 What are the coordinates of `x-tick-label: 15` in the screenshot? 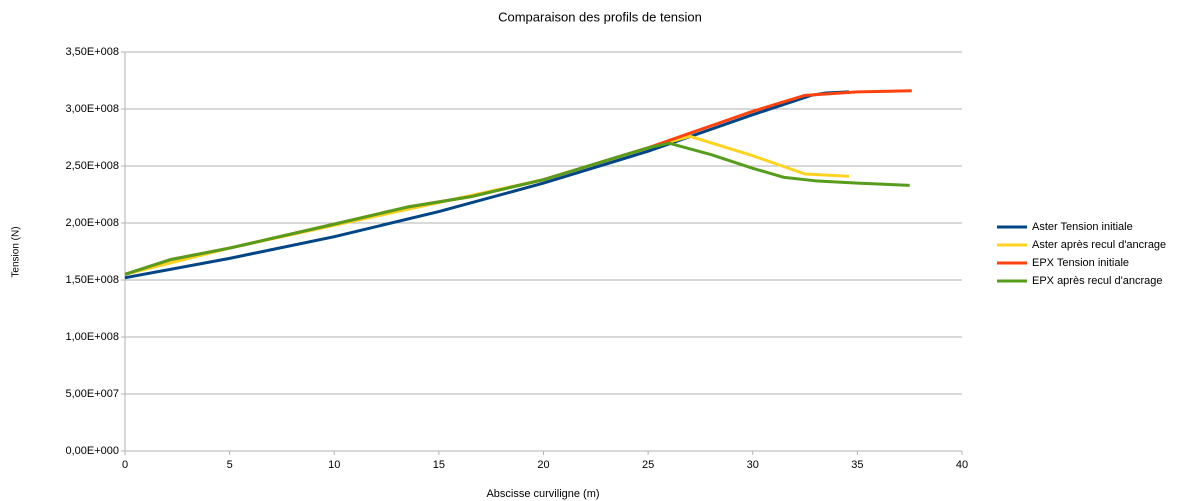 It's located at (439, 465).